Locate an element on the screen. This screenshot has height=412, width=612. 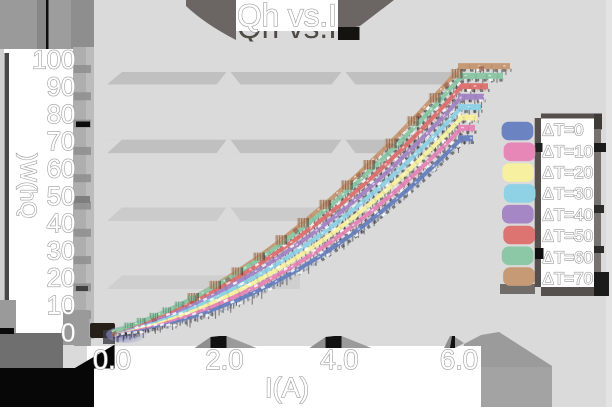
svg-text: 20 is located at coordinates (61, 278).